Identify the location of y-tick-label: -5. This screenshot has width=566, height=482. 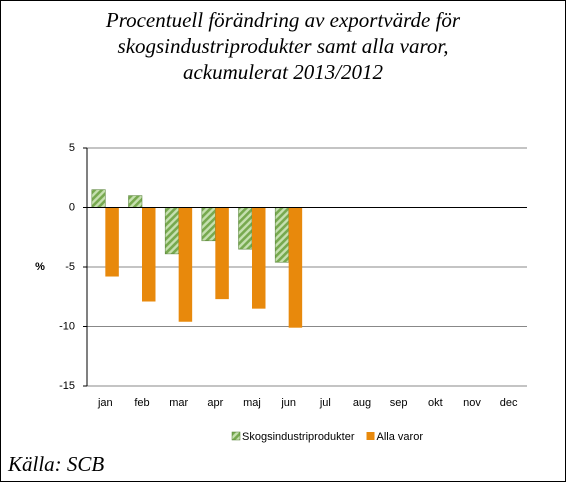
(70, 267).